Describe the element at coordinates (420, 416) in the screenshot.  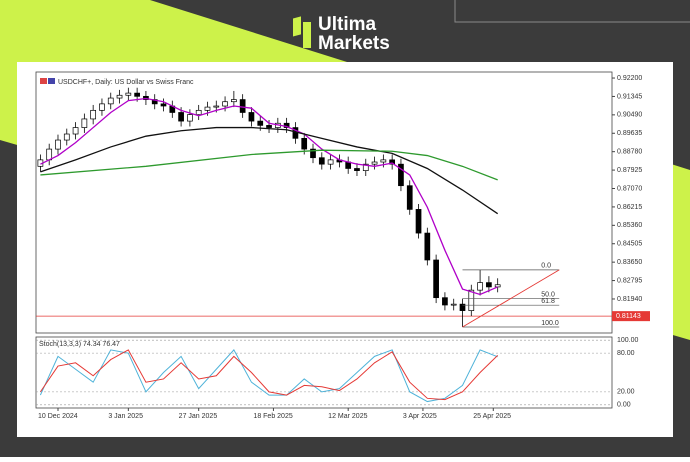
I see `x-tick-label: 3 Apr 2025` at that location.